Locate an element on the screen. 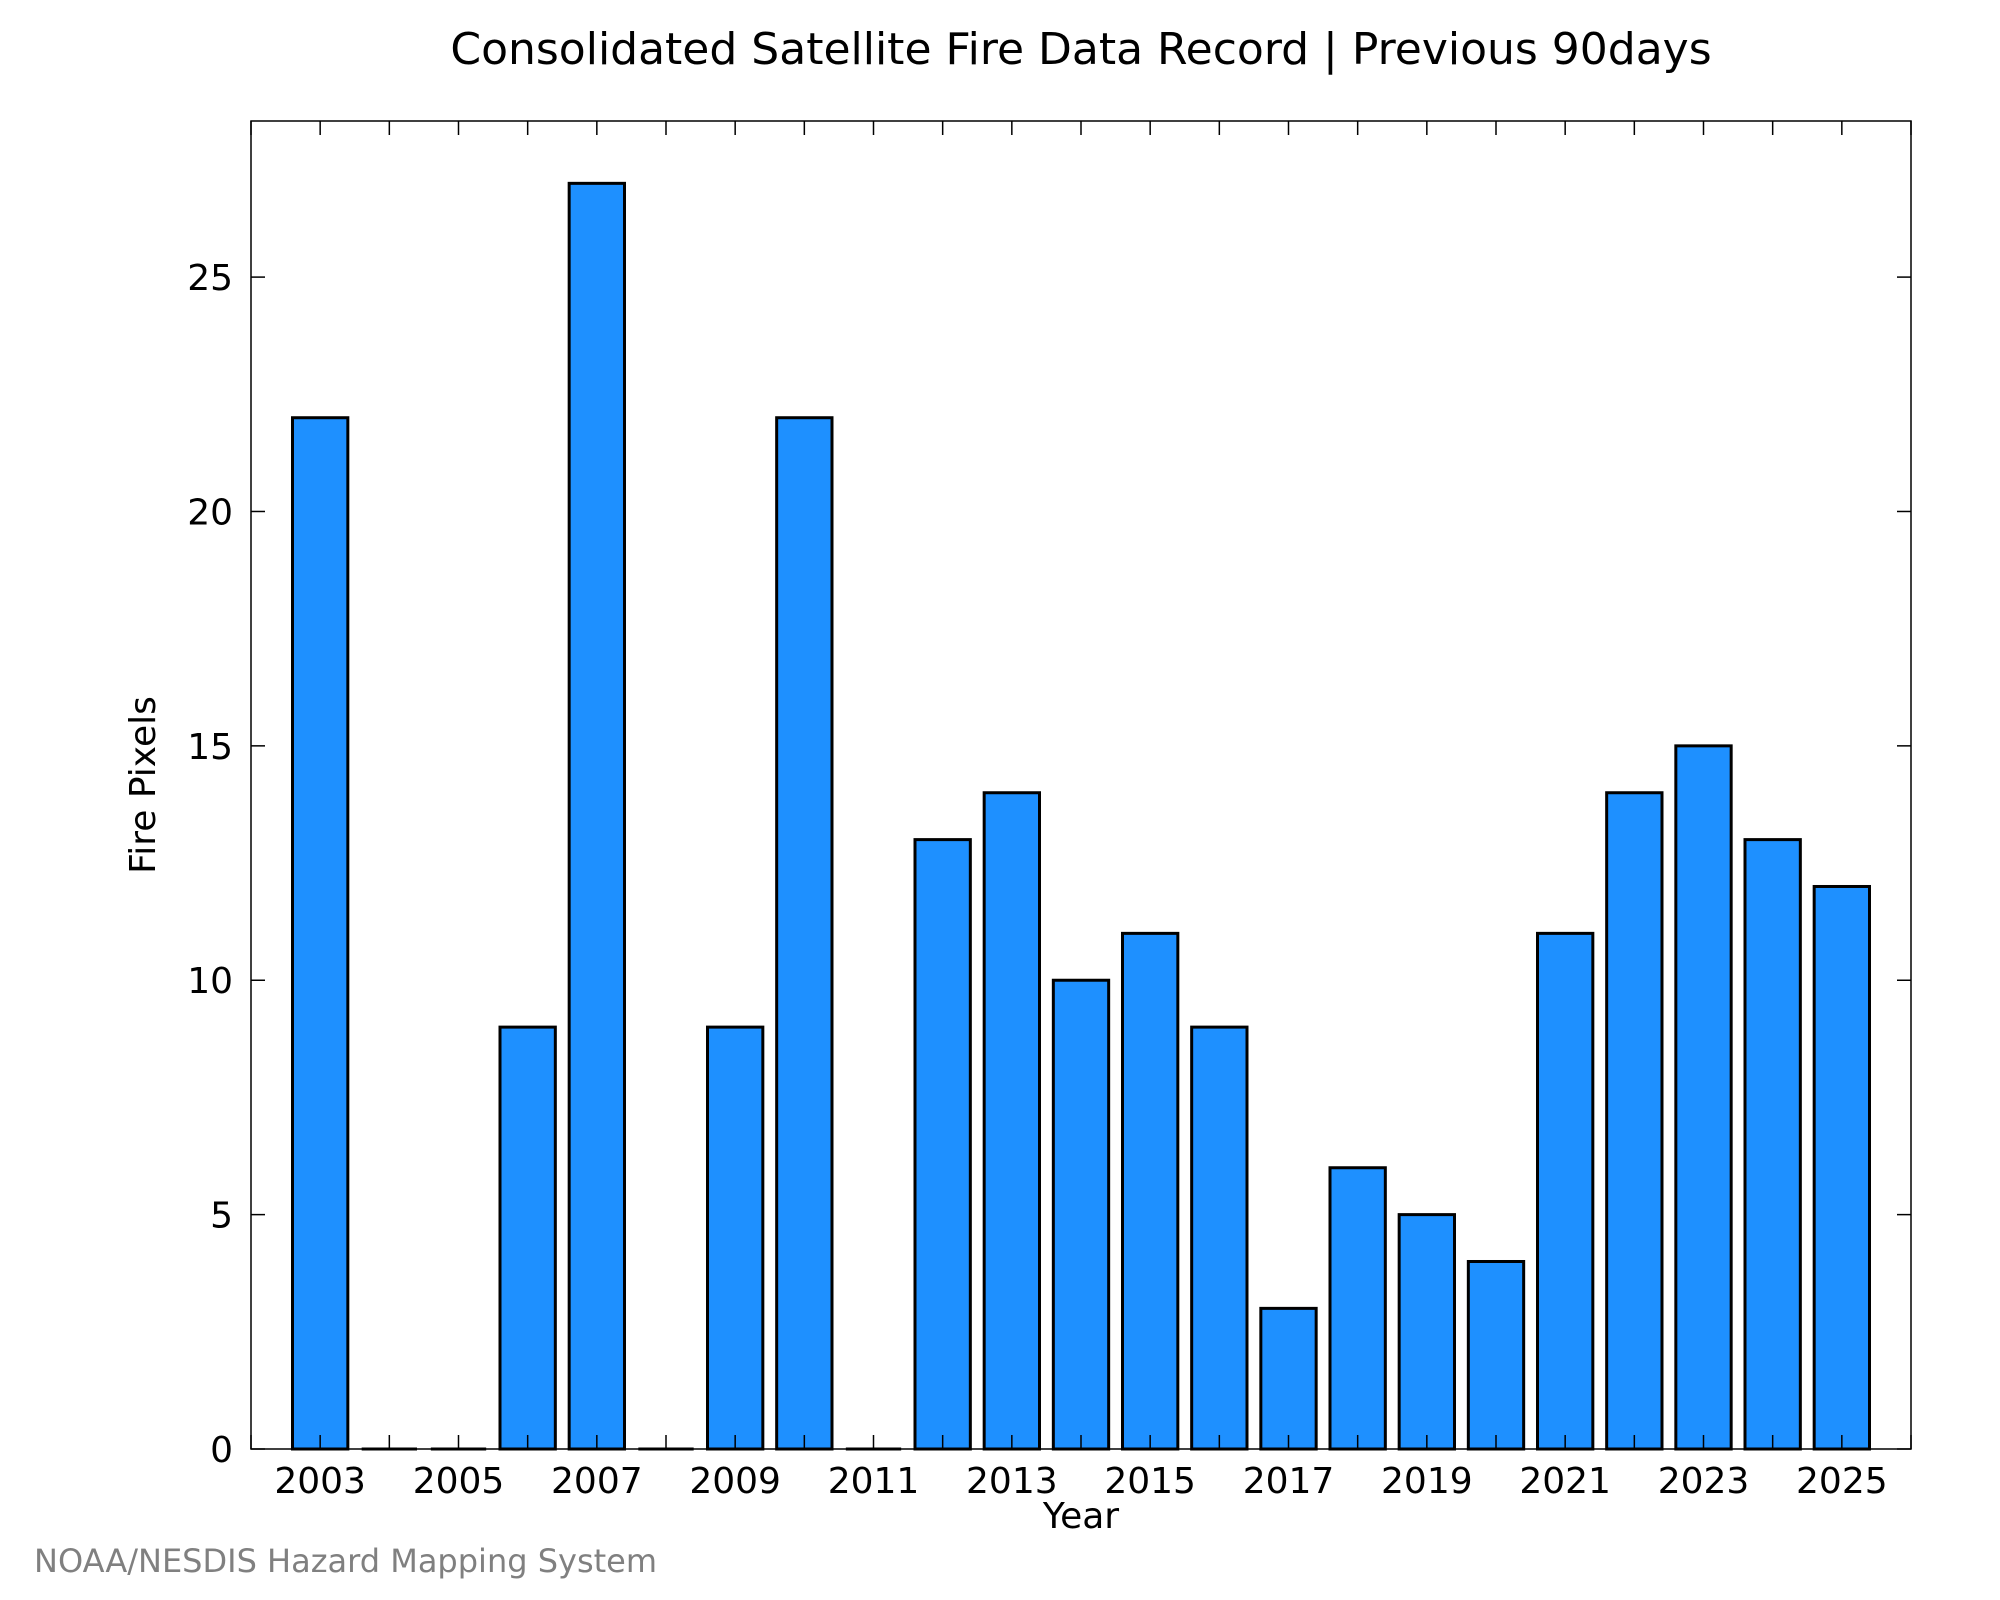 This screenshot has height=1600, width=2000. bar-2006 is located at coordinates (527, 1238).